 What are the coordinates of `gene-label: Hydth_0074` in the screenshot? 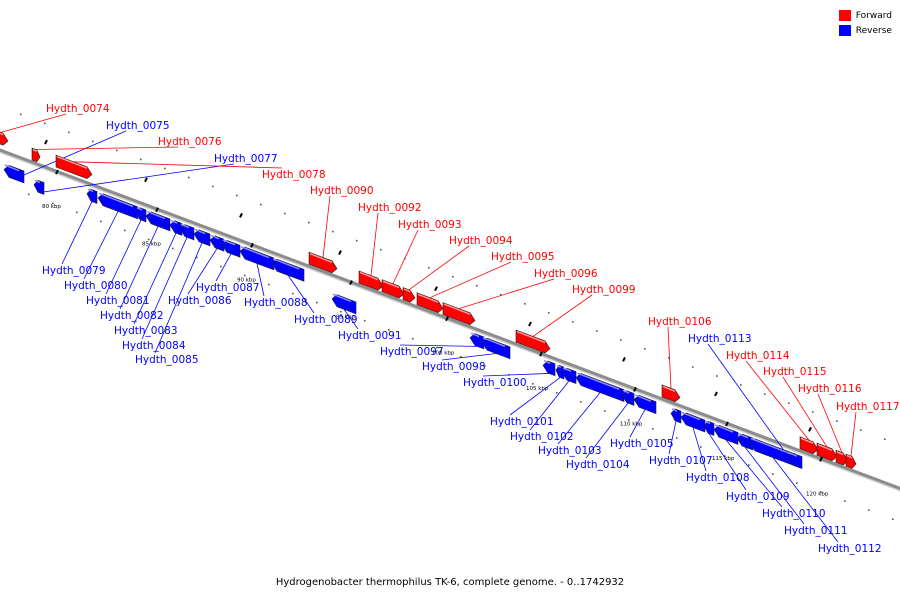 It's located at (78, 109).